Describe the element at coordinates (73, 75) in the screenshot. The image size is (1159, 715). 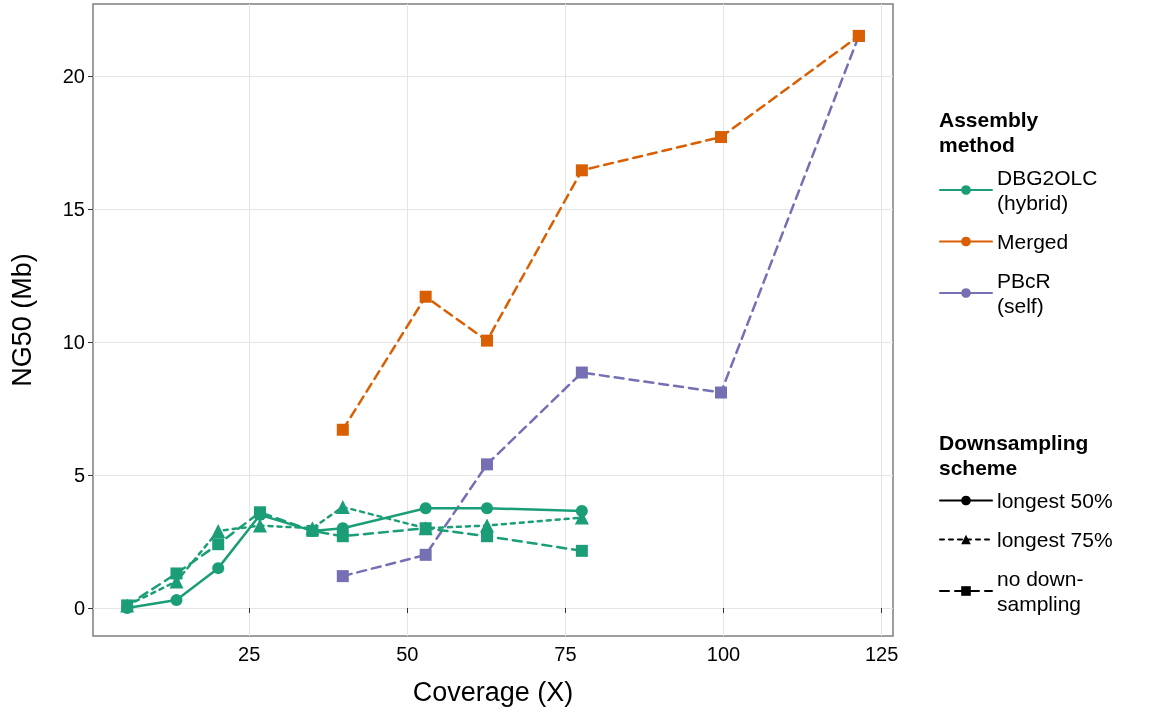
I see `y-tick-label: 20` at that location.